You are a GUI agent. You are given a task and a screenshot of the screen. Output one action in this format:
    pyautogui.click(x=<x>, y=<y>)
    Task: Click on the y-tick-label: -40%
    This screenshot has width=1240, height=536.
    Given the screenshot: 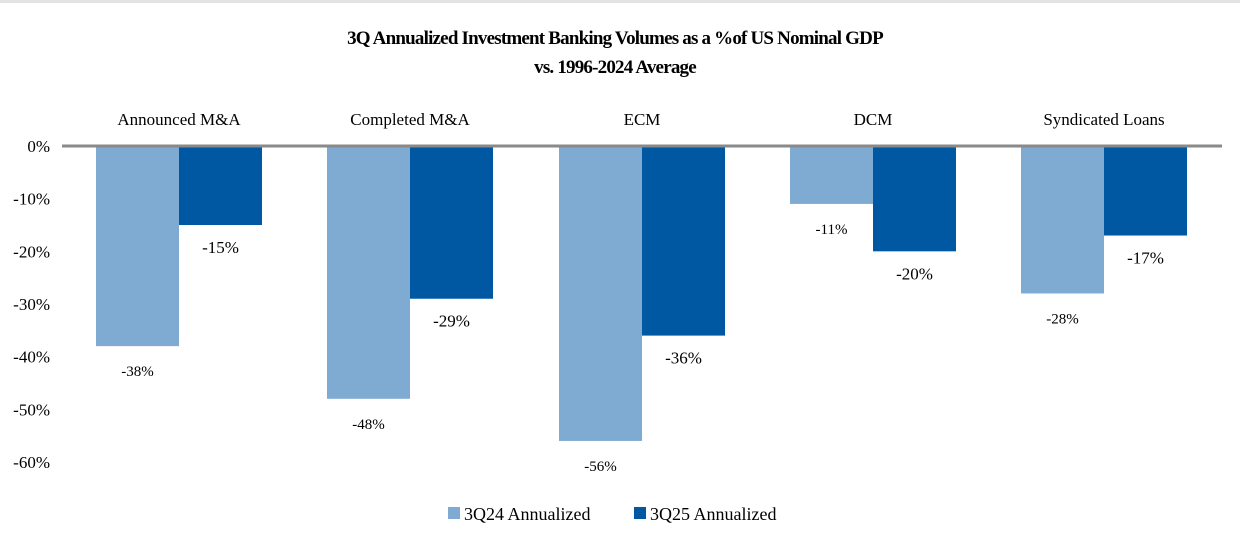 What is the action you would take?
    pyautogui.click(x=31, y=357)
    